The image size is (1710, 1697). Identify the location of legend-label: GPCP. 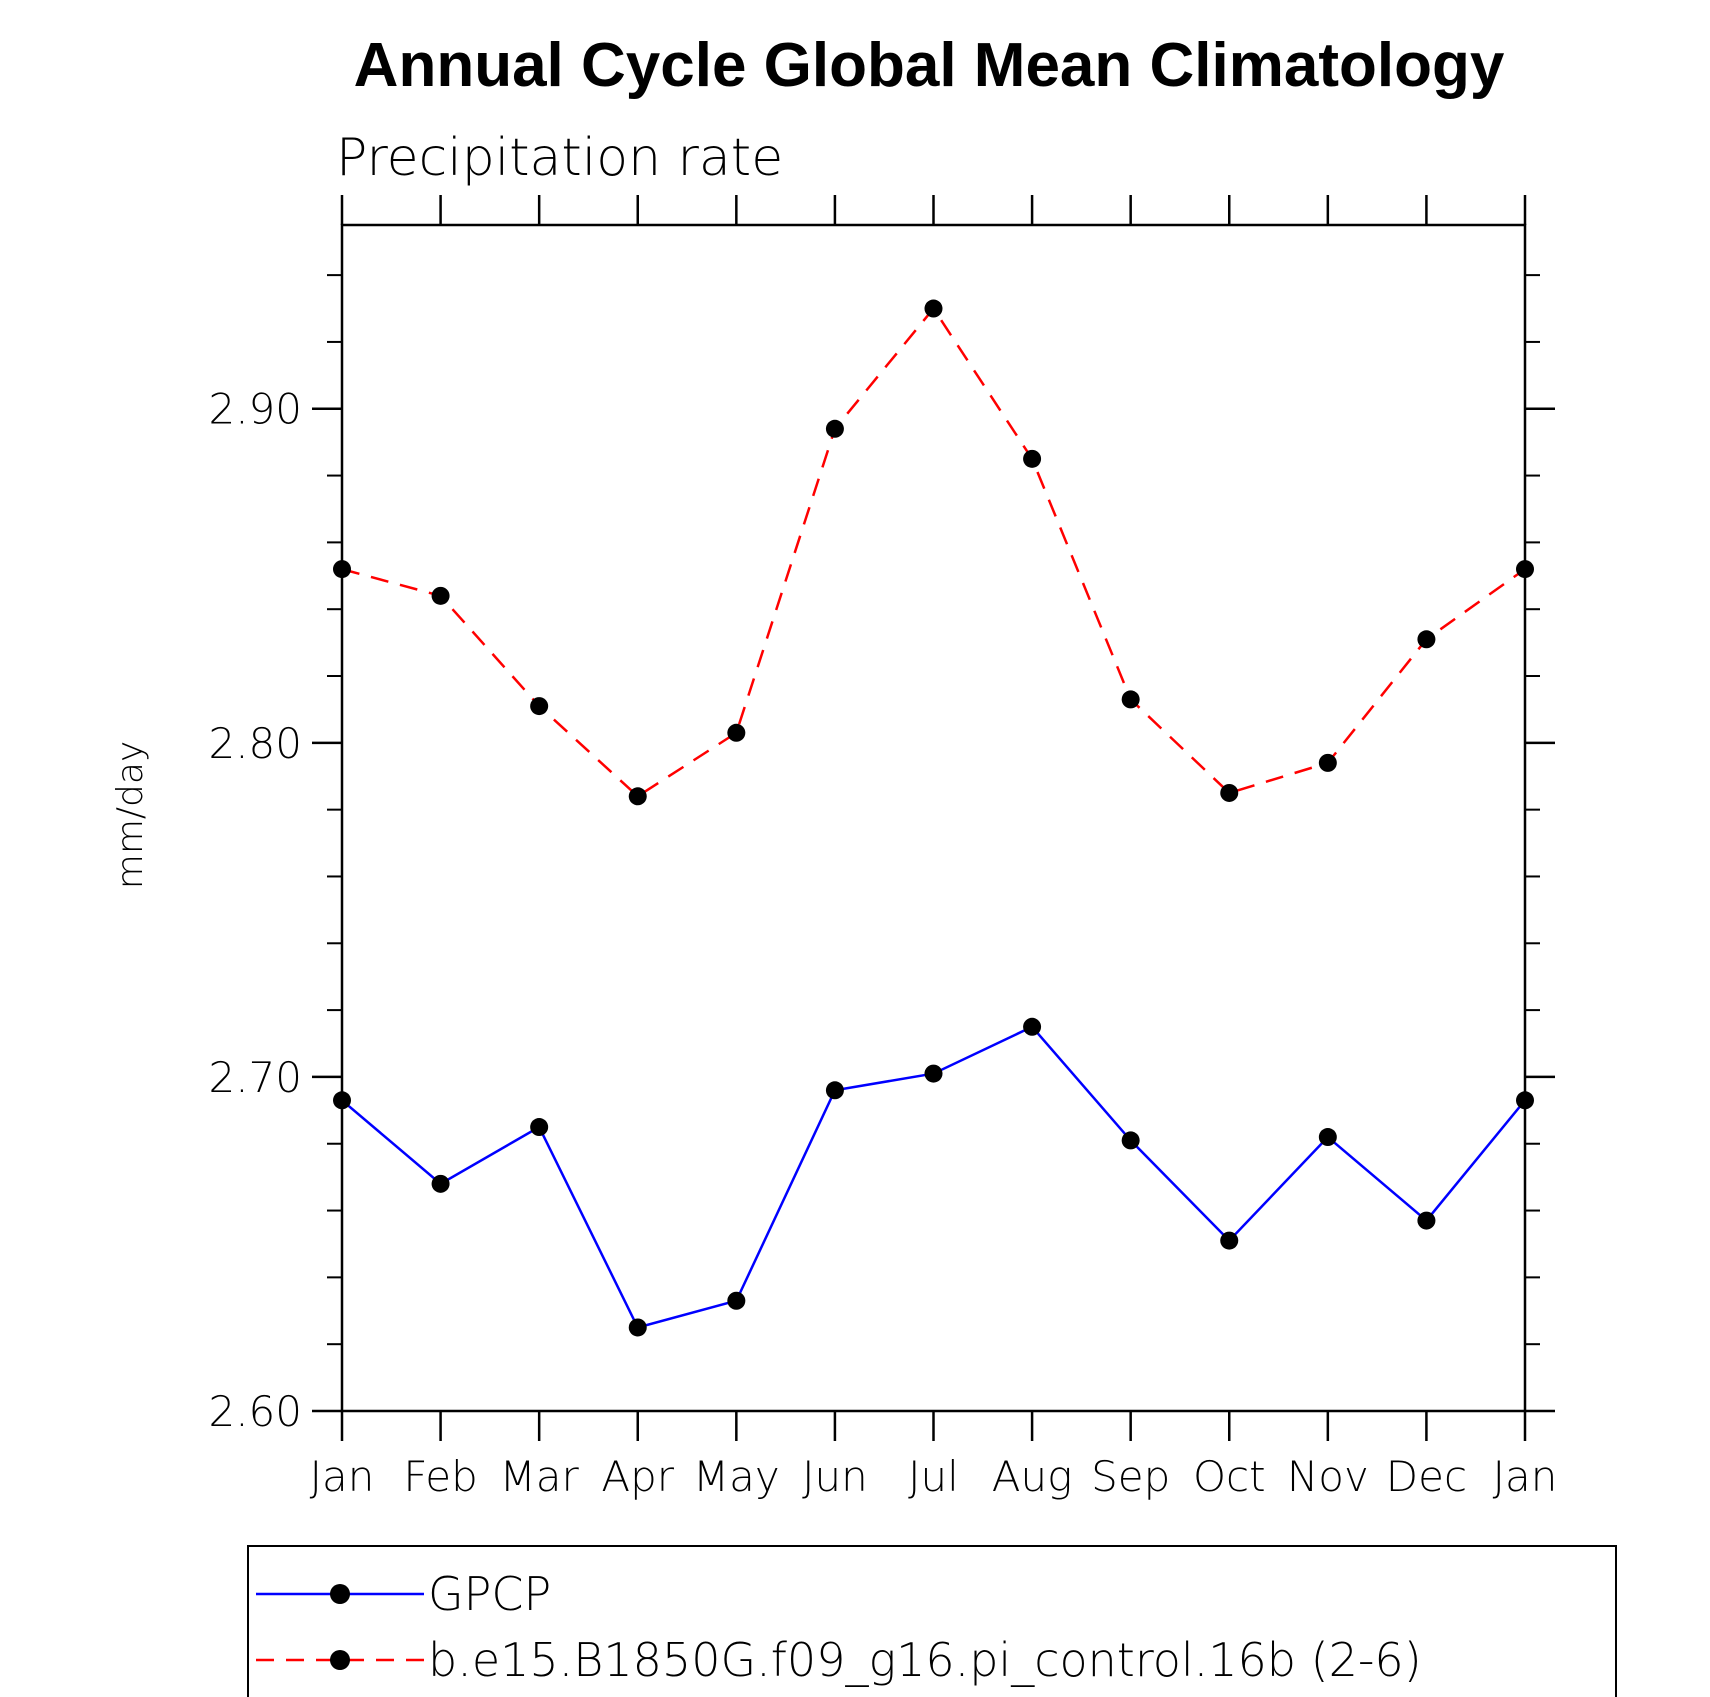
(489, 1594).